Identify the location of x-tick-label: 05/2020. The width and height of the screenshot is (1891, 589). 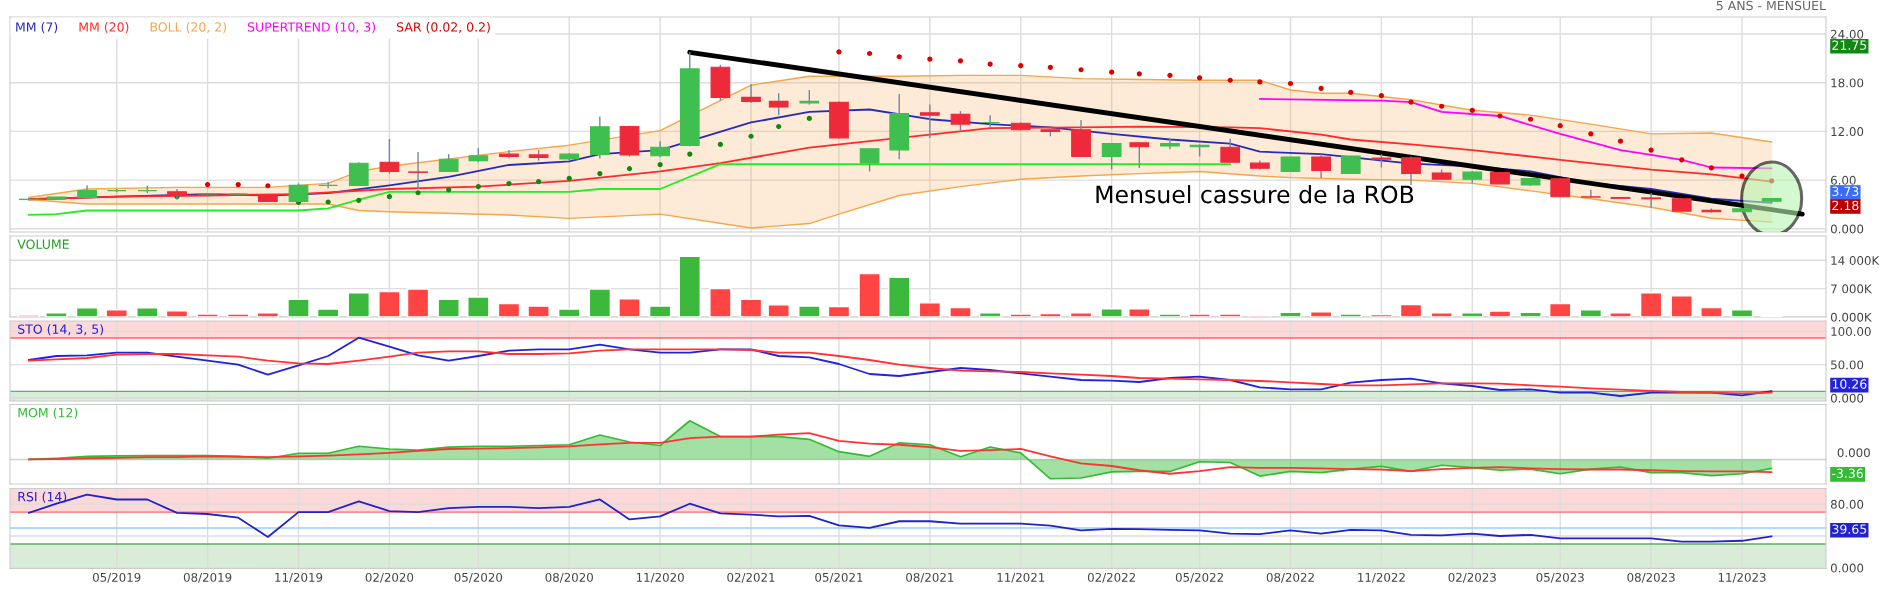
(478, 577).